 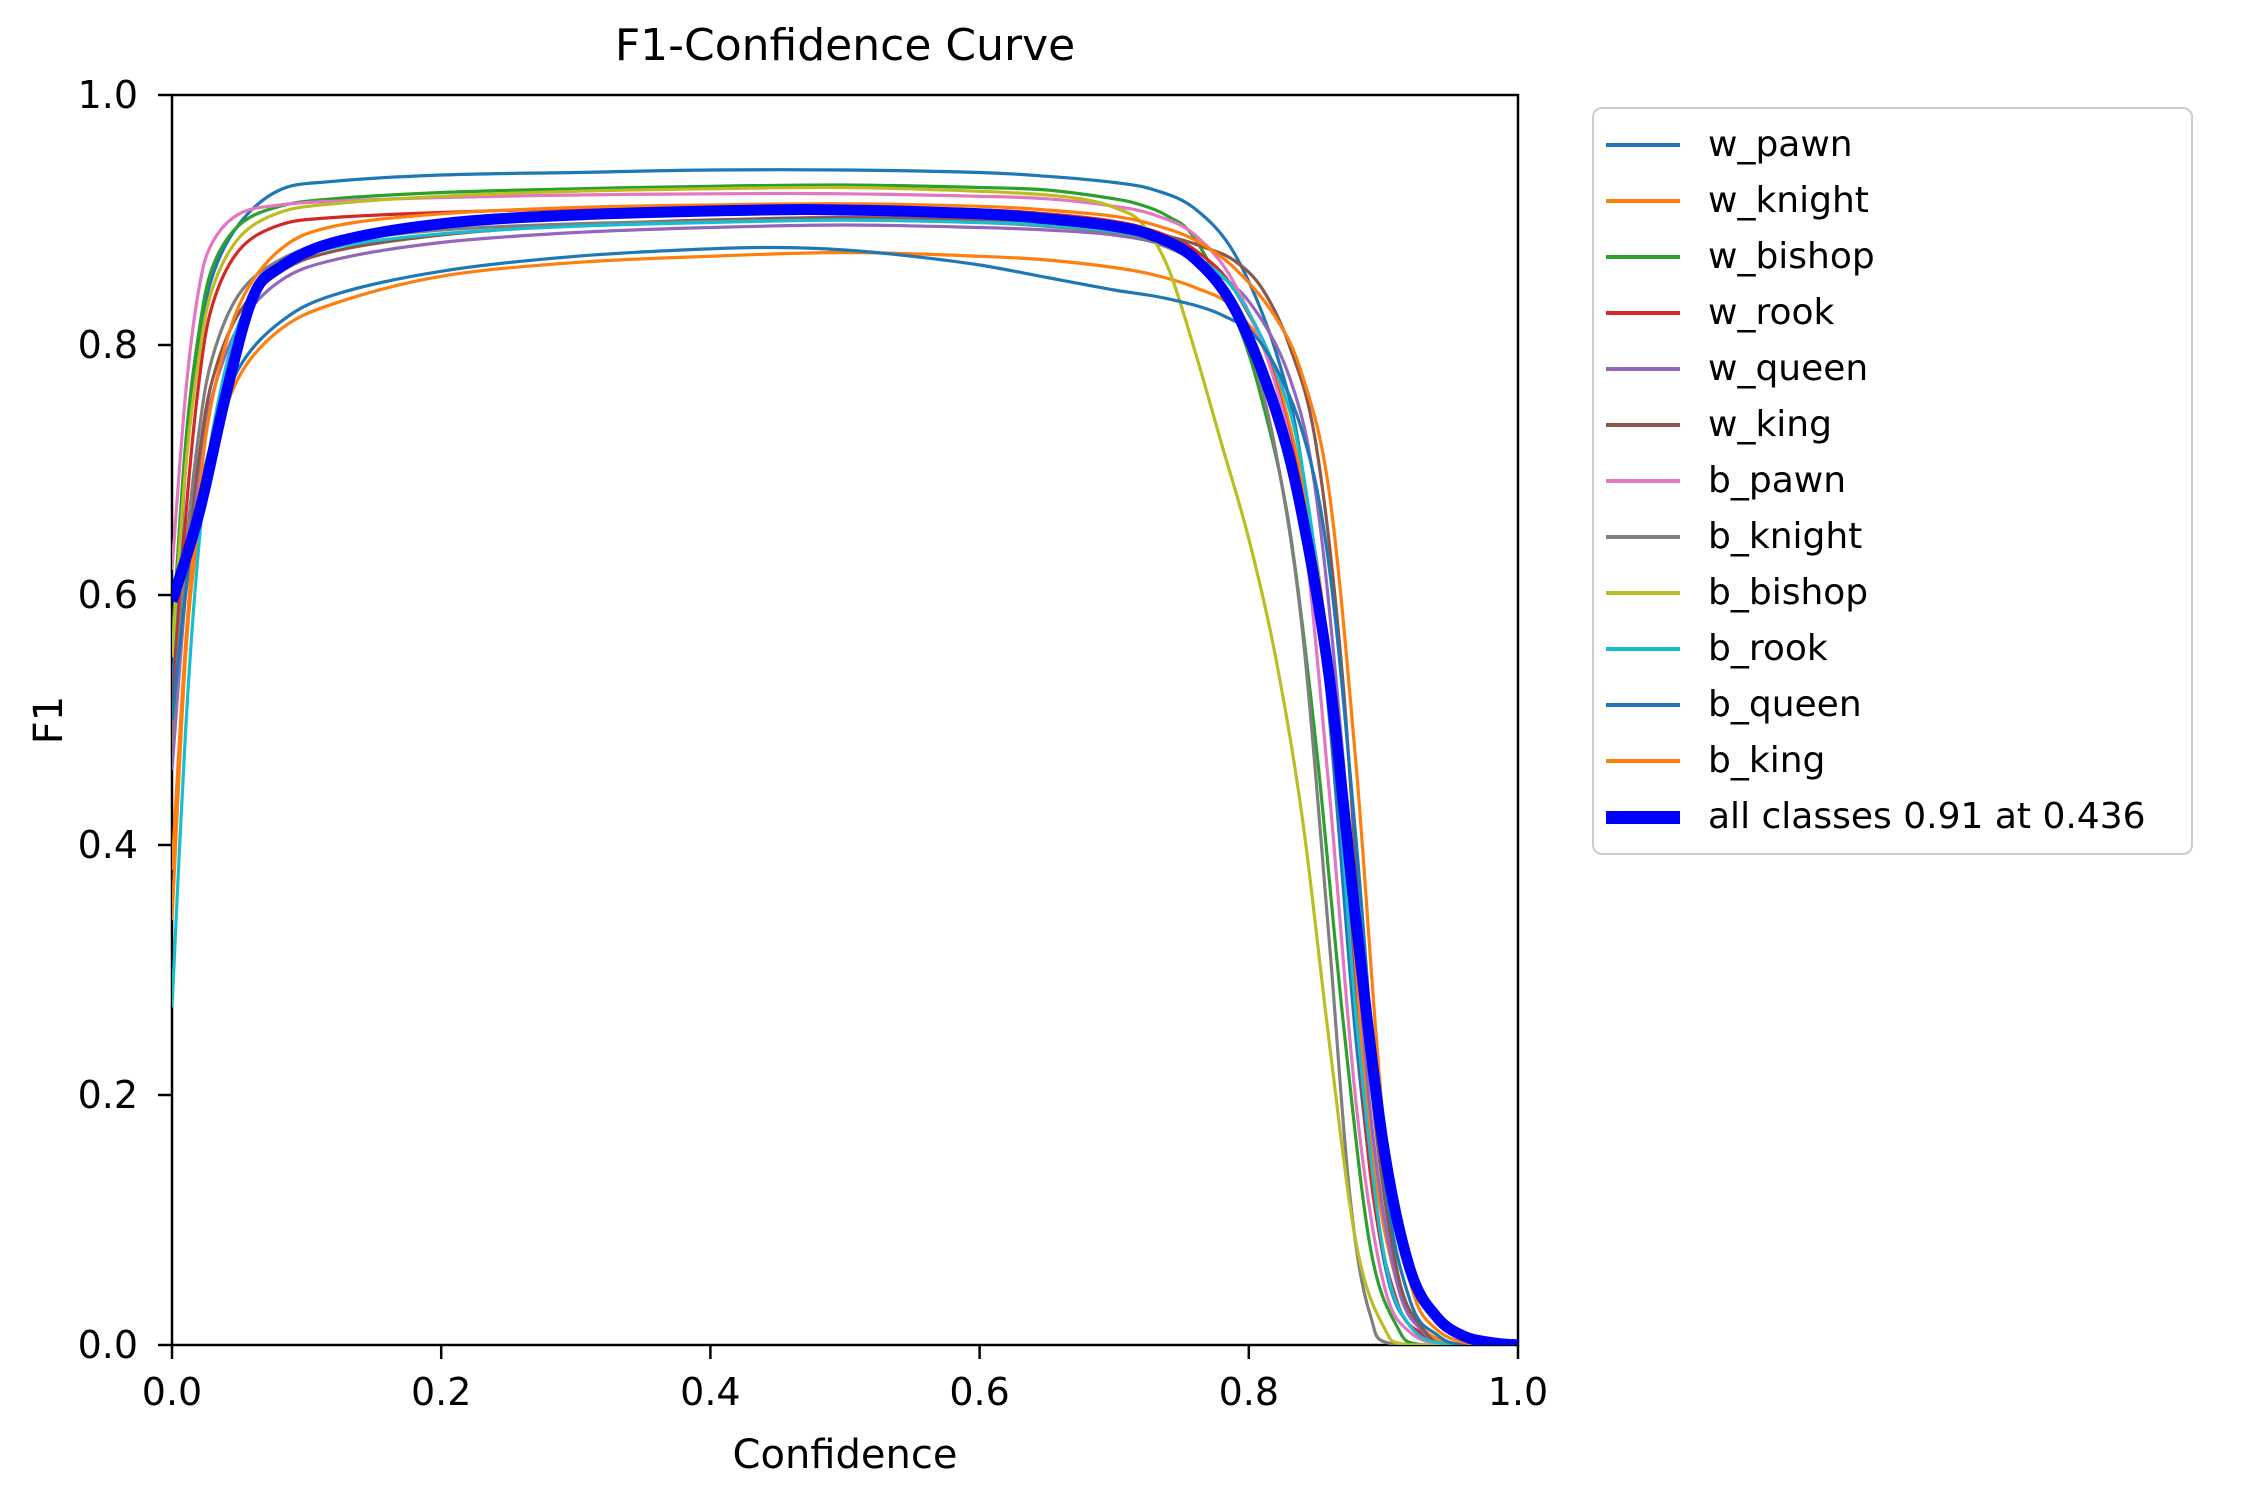 I want to click on legend-label-all-classes-0-91-at-0-436: all classes 0.91 at 0.436, so click(x=1927, y=817).